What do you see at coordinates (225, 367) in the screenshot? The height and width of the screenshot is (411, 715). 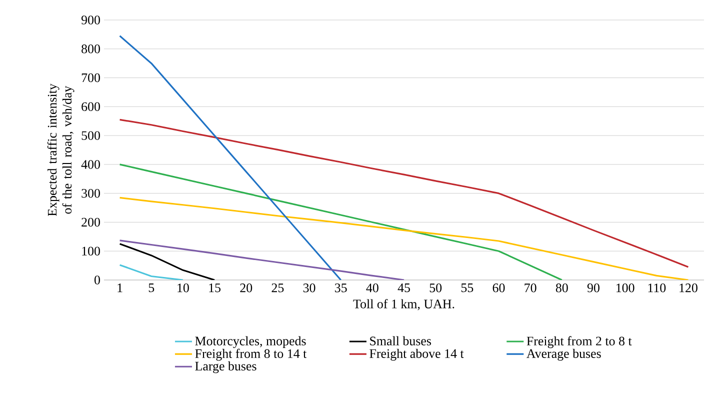 I see `legend-label: Large buses` at bounding box center [225, 367].